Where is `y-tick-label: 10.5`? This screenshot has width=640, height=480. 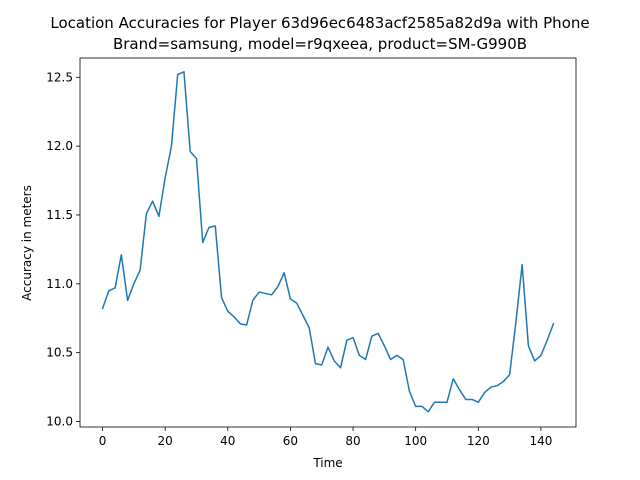
y-tick-label: 10.5 is located at coordinates (59, 353).